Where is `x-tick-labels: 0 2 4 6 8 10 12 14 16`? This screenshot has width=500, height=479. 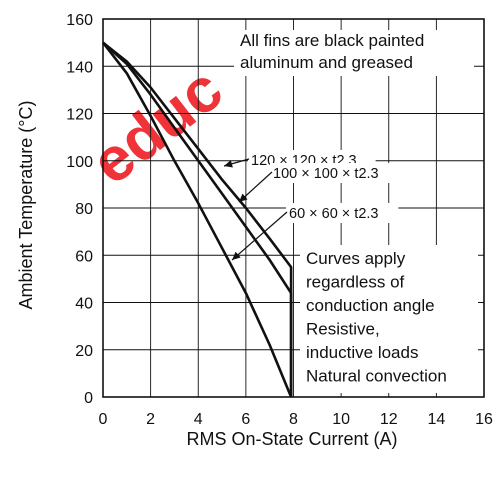
x-tick-labels: 0 2 4 6 8 10 12 14 16 is located at coordinates (296, 419).